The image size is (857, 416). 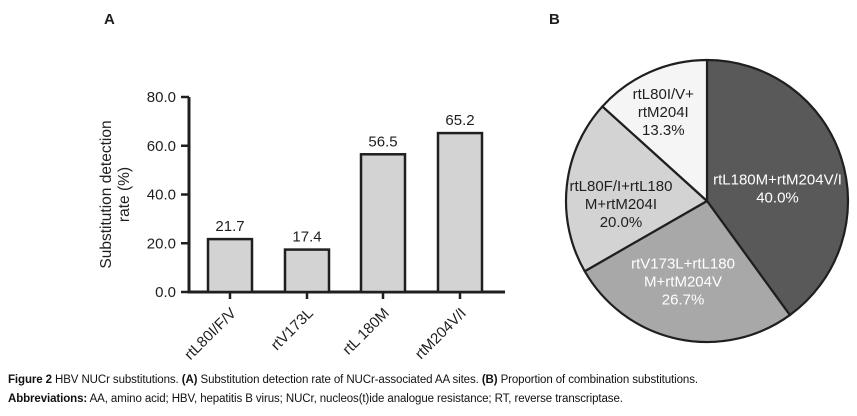 What do you see at coordinates (683, 281) in the screenshot?
I see `pie-slice-label: M+rtM204V` at bounding box center [683, 281].